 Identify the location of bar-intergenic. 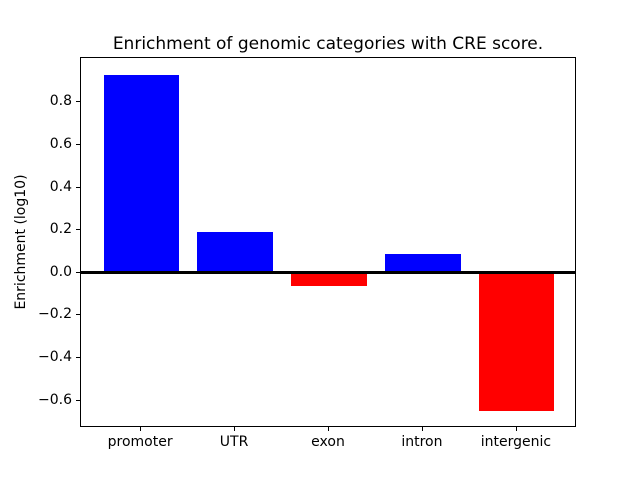
(517, 342).